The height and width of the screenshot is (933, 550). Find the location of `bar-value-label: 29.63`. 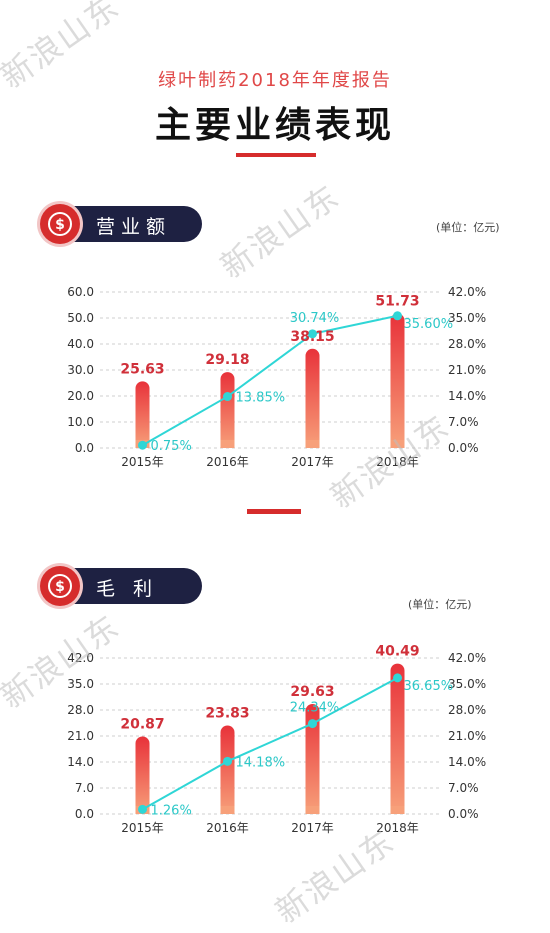

bar-value-label: 29.63 is located at coordinates (312, 692).